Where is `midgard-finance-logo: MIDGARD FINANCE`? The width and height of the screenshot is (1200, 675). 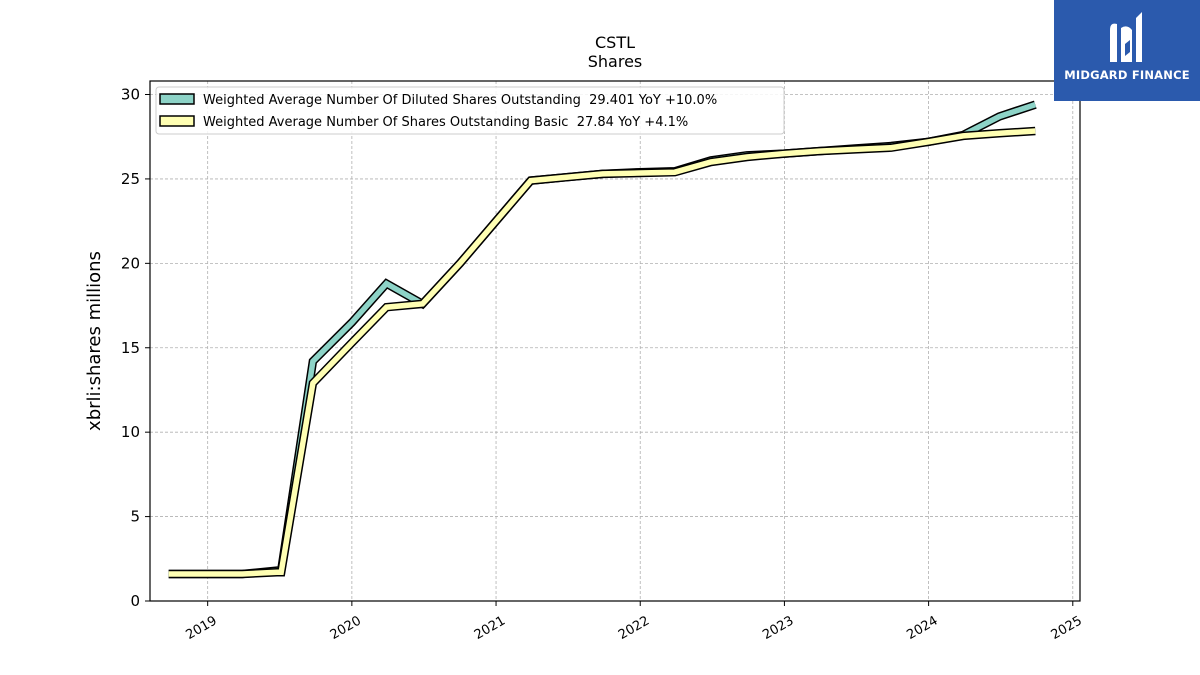 midgard-finance-logo: MIDGARD FINANCE is located at coordinates (1127, 50).